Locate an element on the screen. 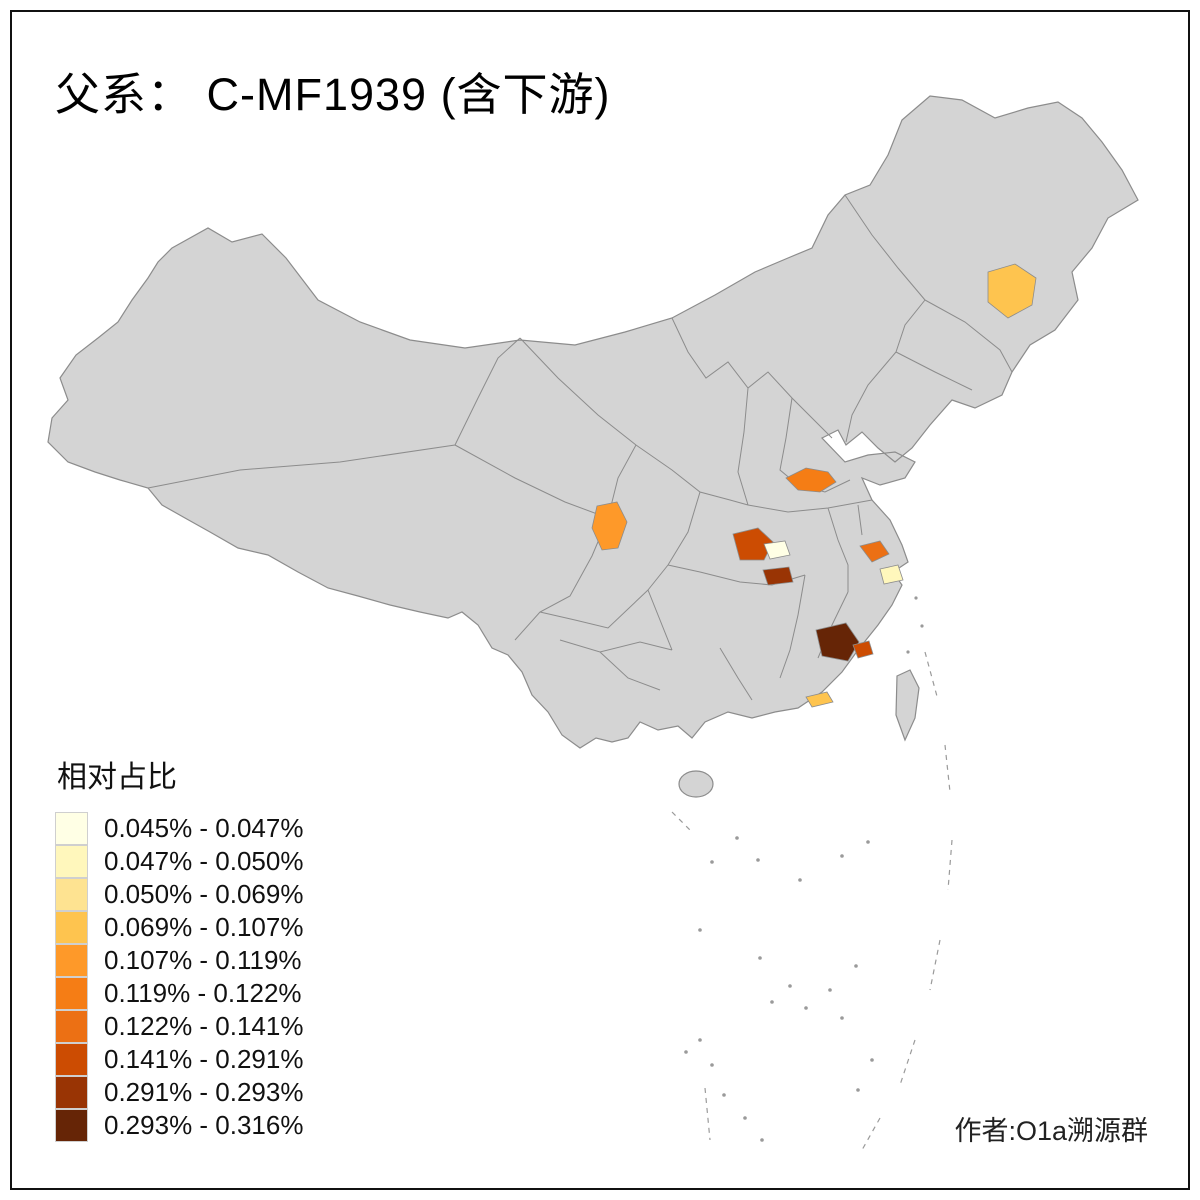 This screenshot has width=1200, height=1200. highlight-region-east-coast-cream is located at coordinates (891, 574).